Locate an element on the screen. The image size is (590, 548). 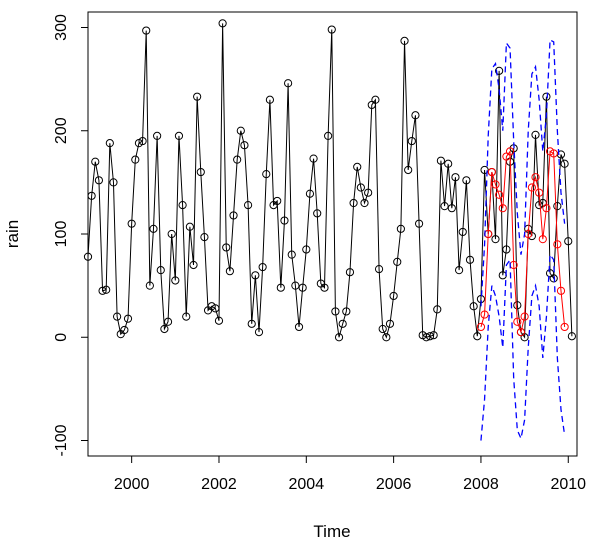
y-tick-label: 200 is located at coordinates (61, 130).